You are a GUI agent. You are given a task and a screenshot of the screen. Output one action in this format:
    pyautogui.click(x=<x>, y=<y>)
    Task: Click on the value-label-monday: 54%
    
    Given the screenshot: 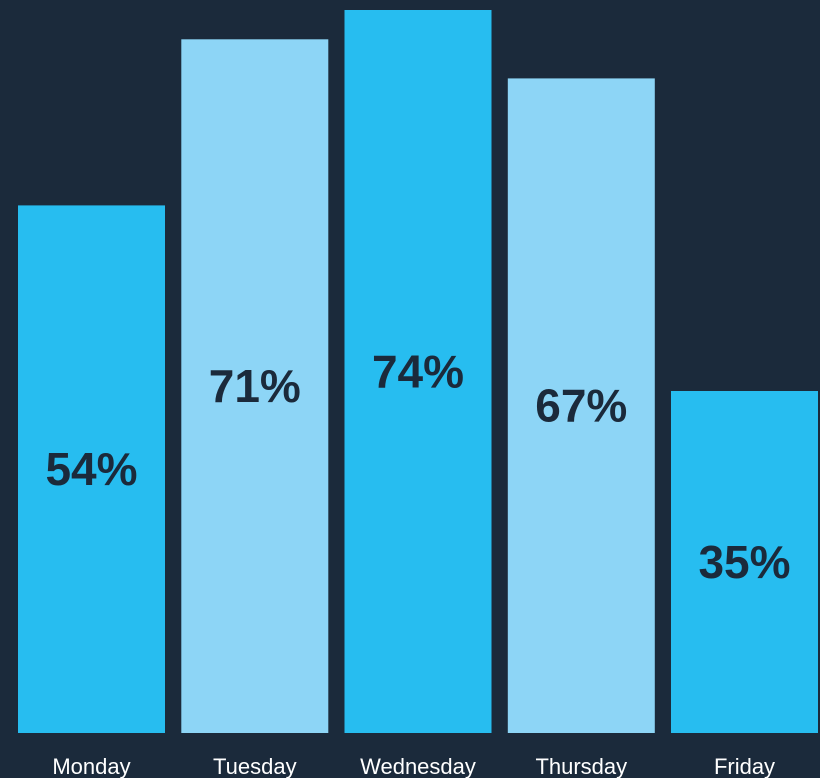 What is the action you would take?
    pyautogui.click(x=91, y=469)
    